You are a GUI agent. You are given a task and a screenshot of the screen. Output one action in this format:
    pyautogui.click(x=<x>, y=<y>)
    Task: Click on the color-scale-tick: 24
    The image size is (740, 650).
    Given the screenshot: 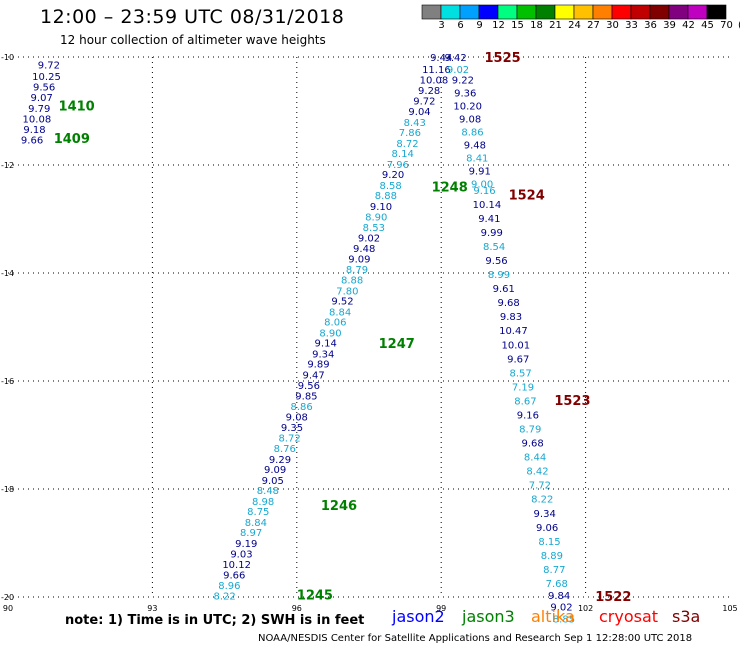 What is the action you would take?
    pyautogui.click(x=574, y=25)
    